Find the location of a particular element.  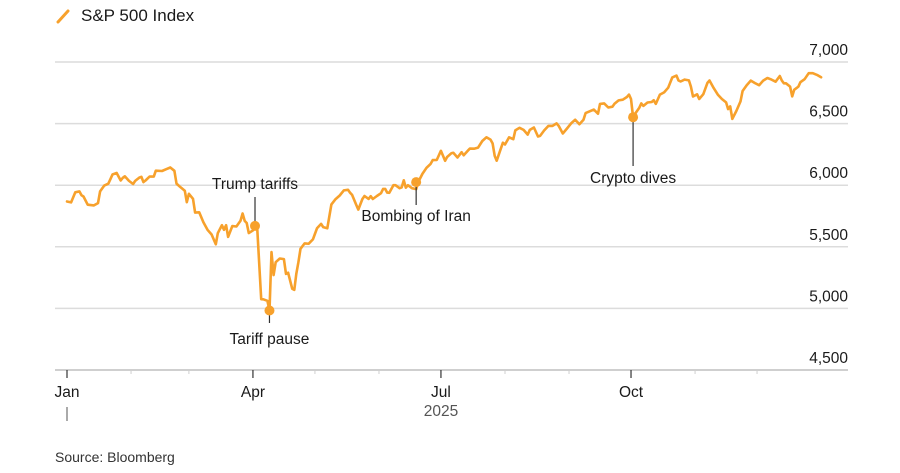

annotation-label: Crypto dives is located at coordinates (633, 178).